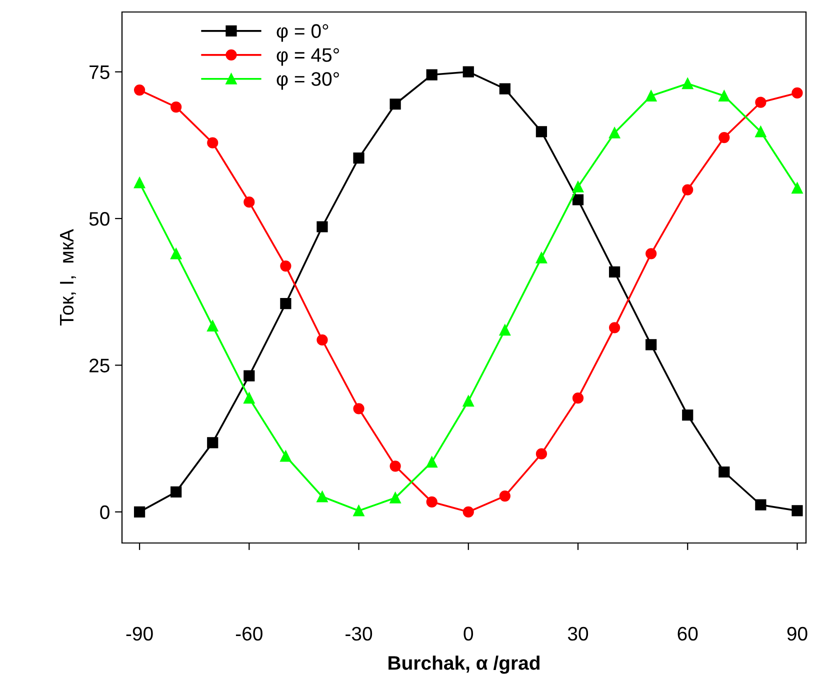 This screenshot has height=686, width=825. What do you see at coordinates (99, 219) in the screenshot?
I see `y-tick-label: 50` at bounding box center [99, 219].